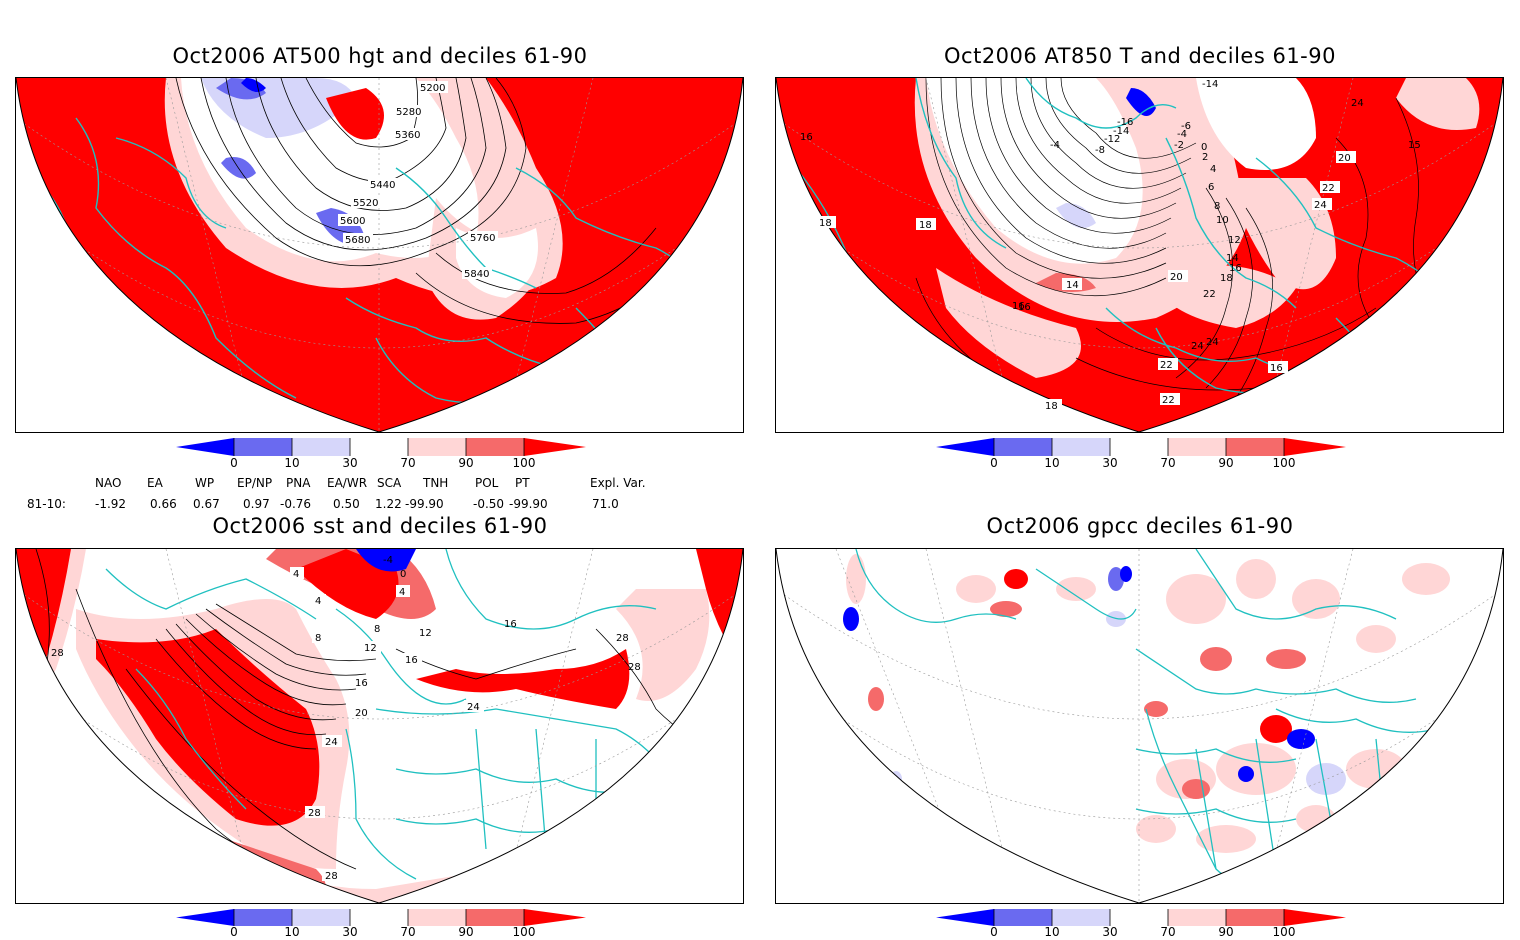 Image resolution: width=1520 pixels, height=940 pixels. Describe the element at coordinates (1121, 131) in the screenshot. I see `contour-label: -14` at that location.